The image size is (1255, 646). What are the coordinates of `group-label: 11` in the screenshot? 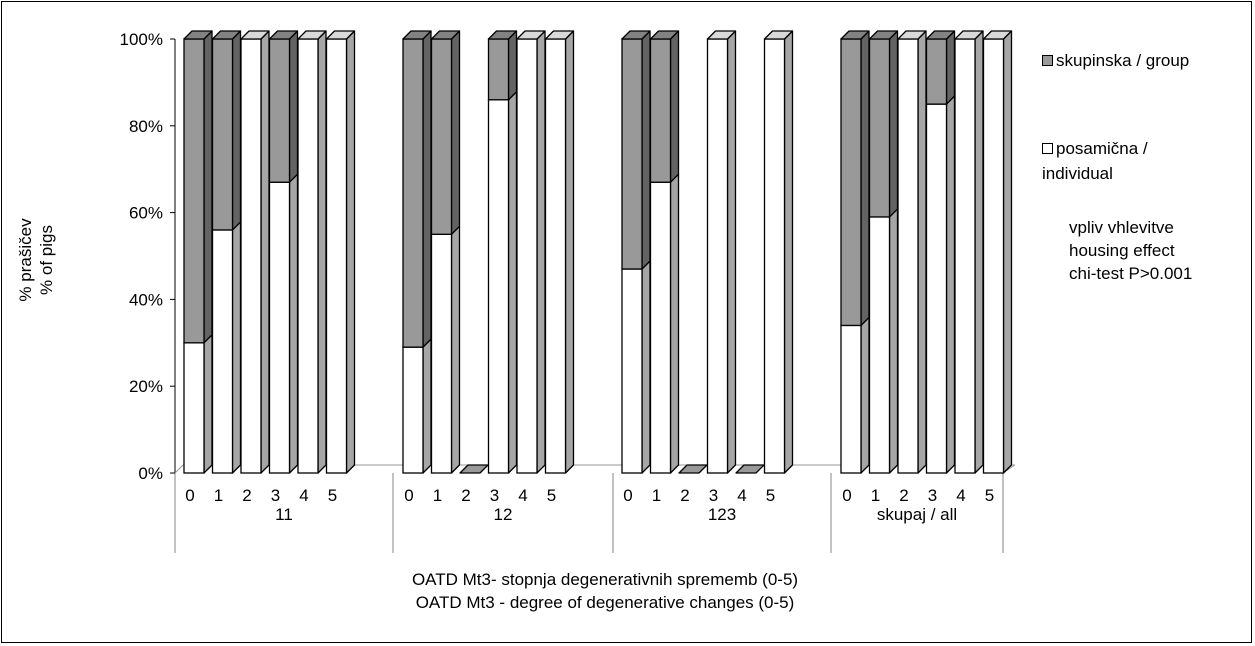 It's located at (284, 514).